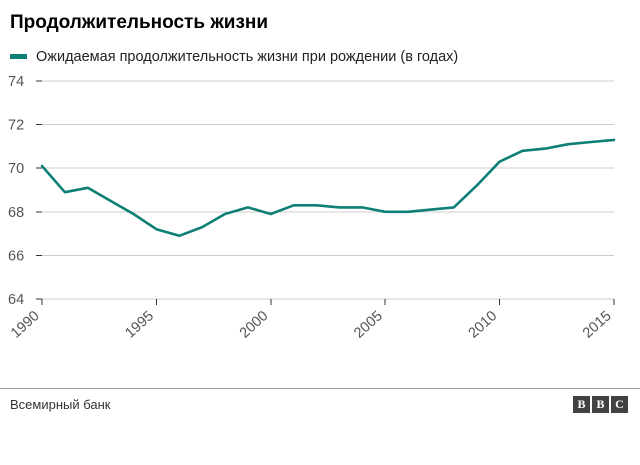 This screenshot has width=640, height=465. I want to click on svg-text: 70, so click(16, 169).